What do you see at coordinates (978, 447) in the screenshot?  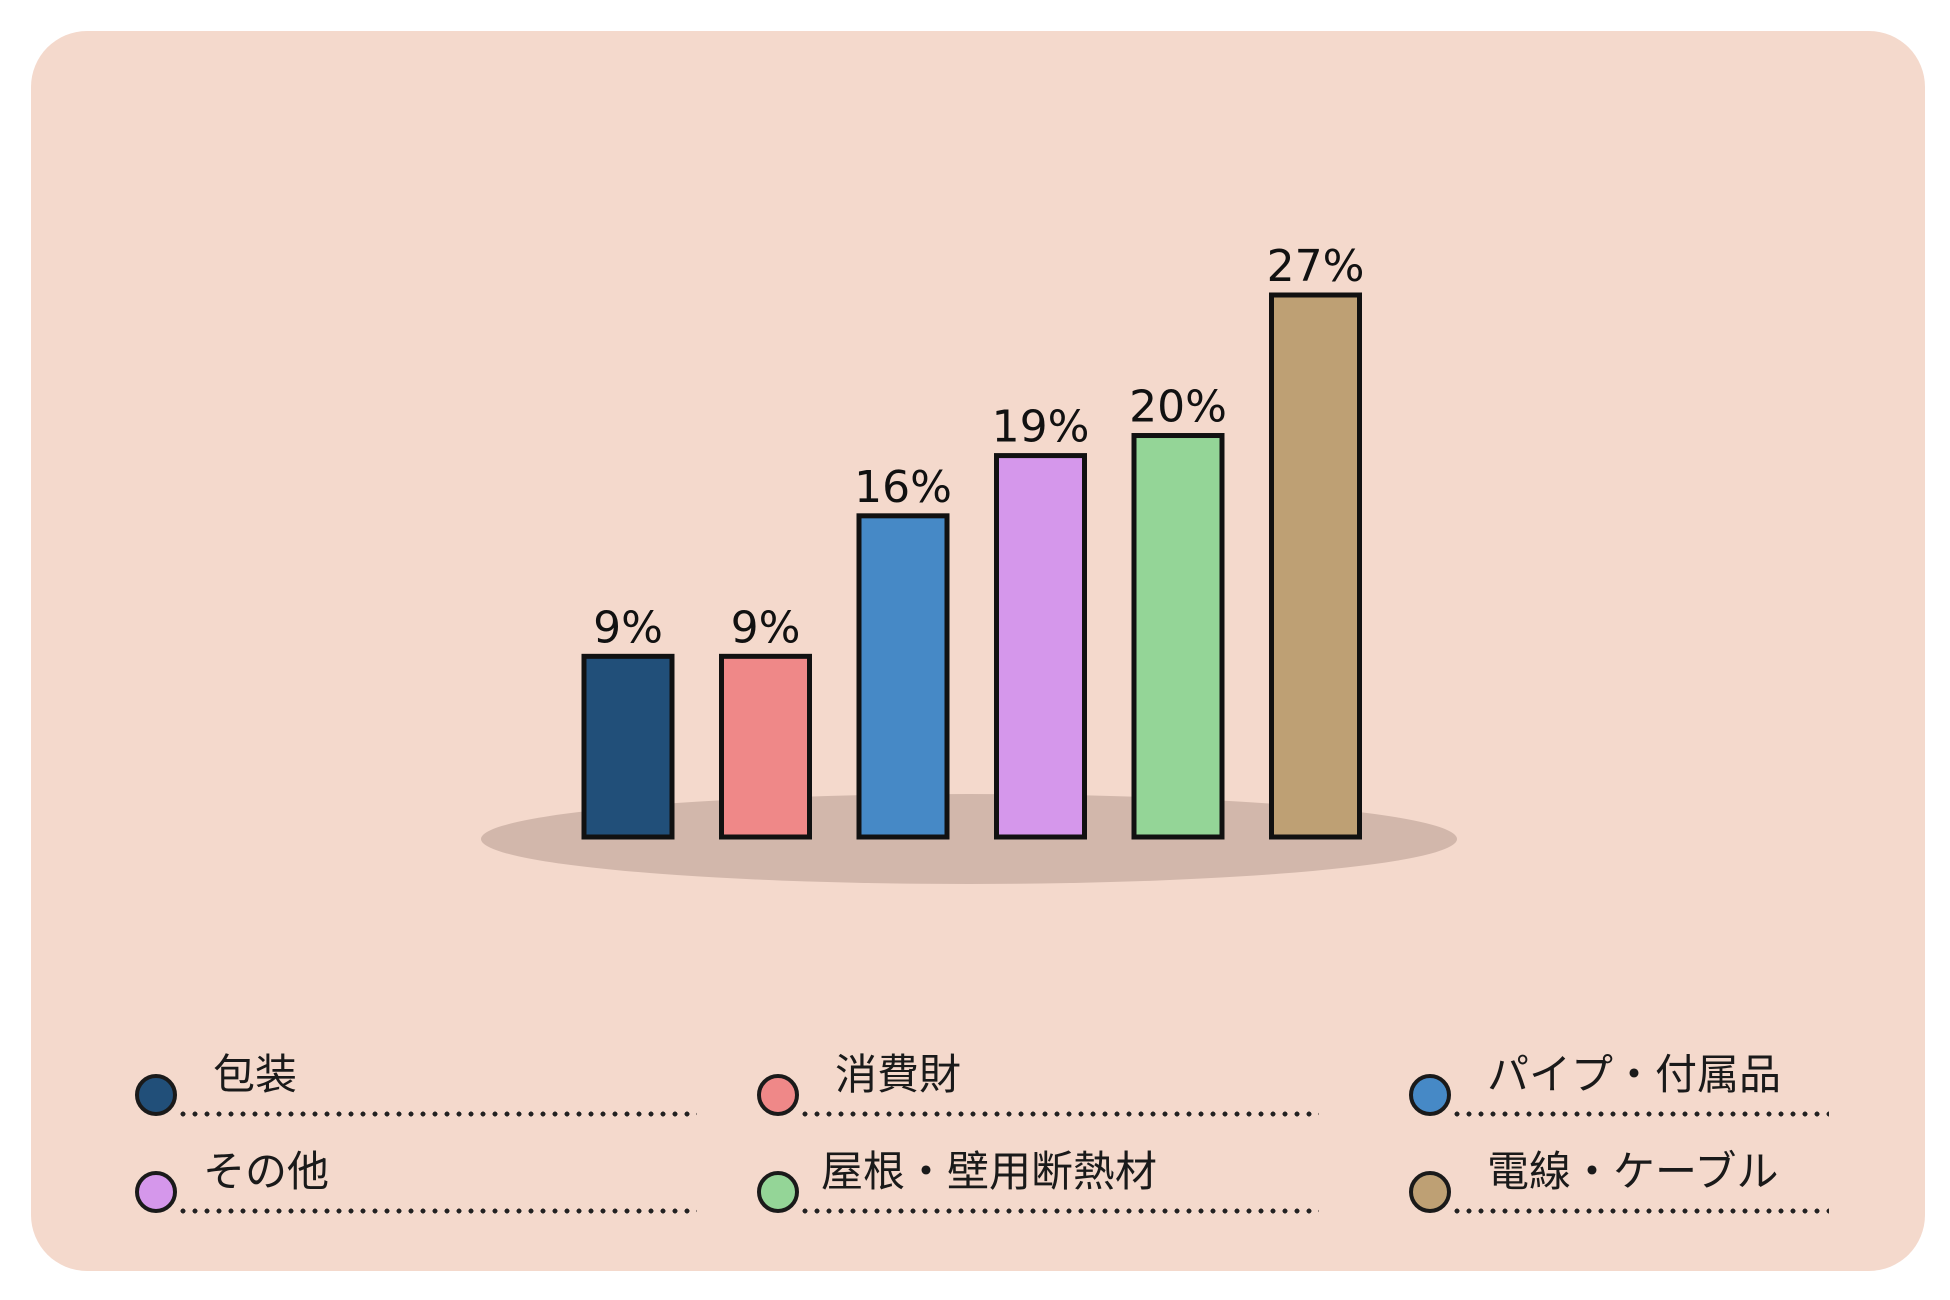 I see `value-labels-group: 9% 9% 16% 19% 20% 27%` at bounding box center [978, 447].